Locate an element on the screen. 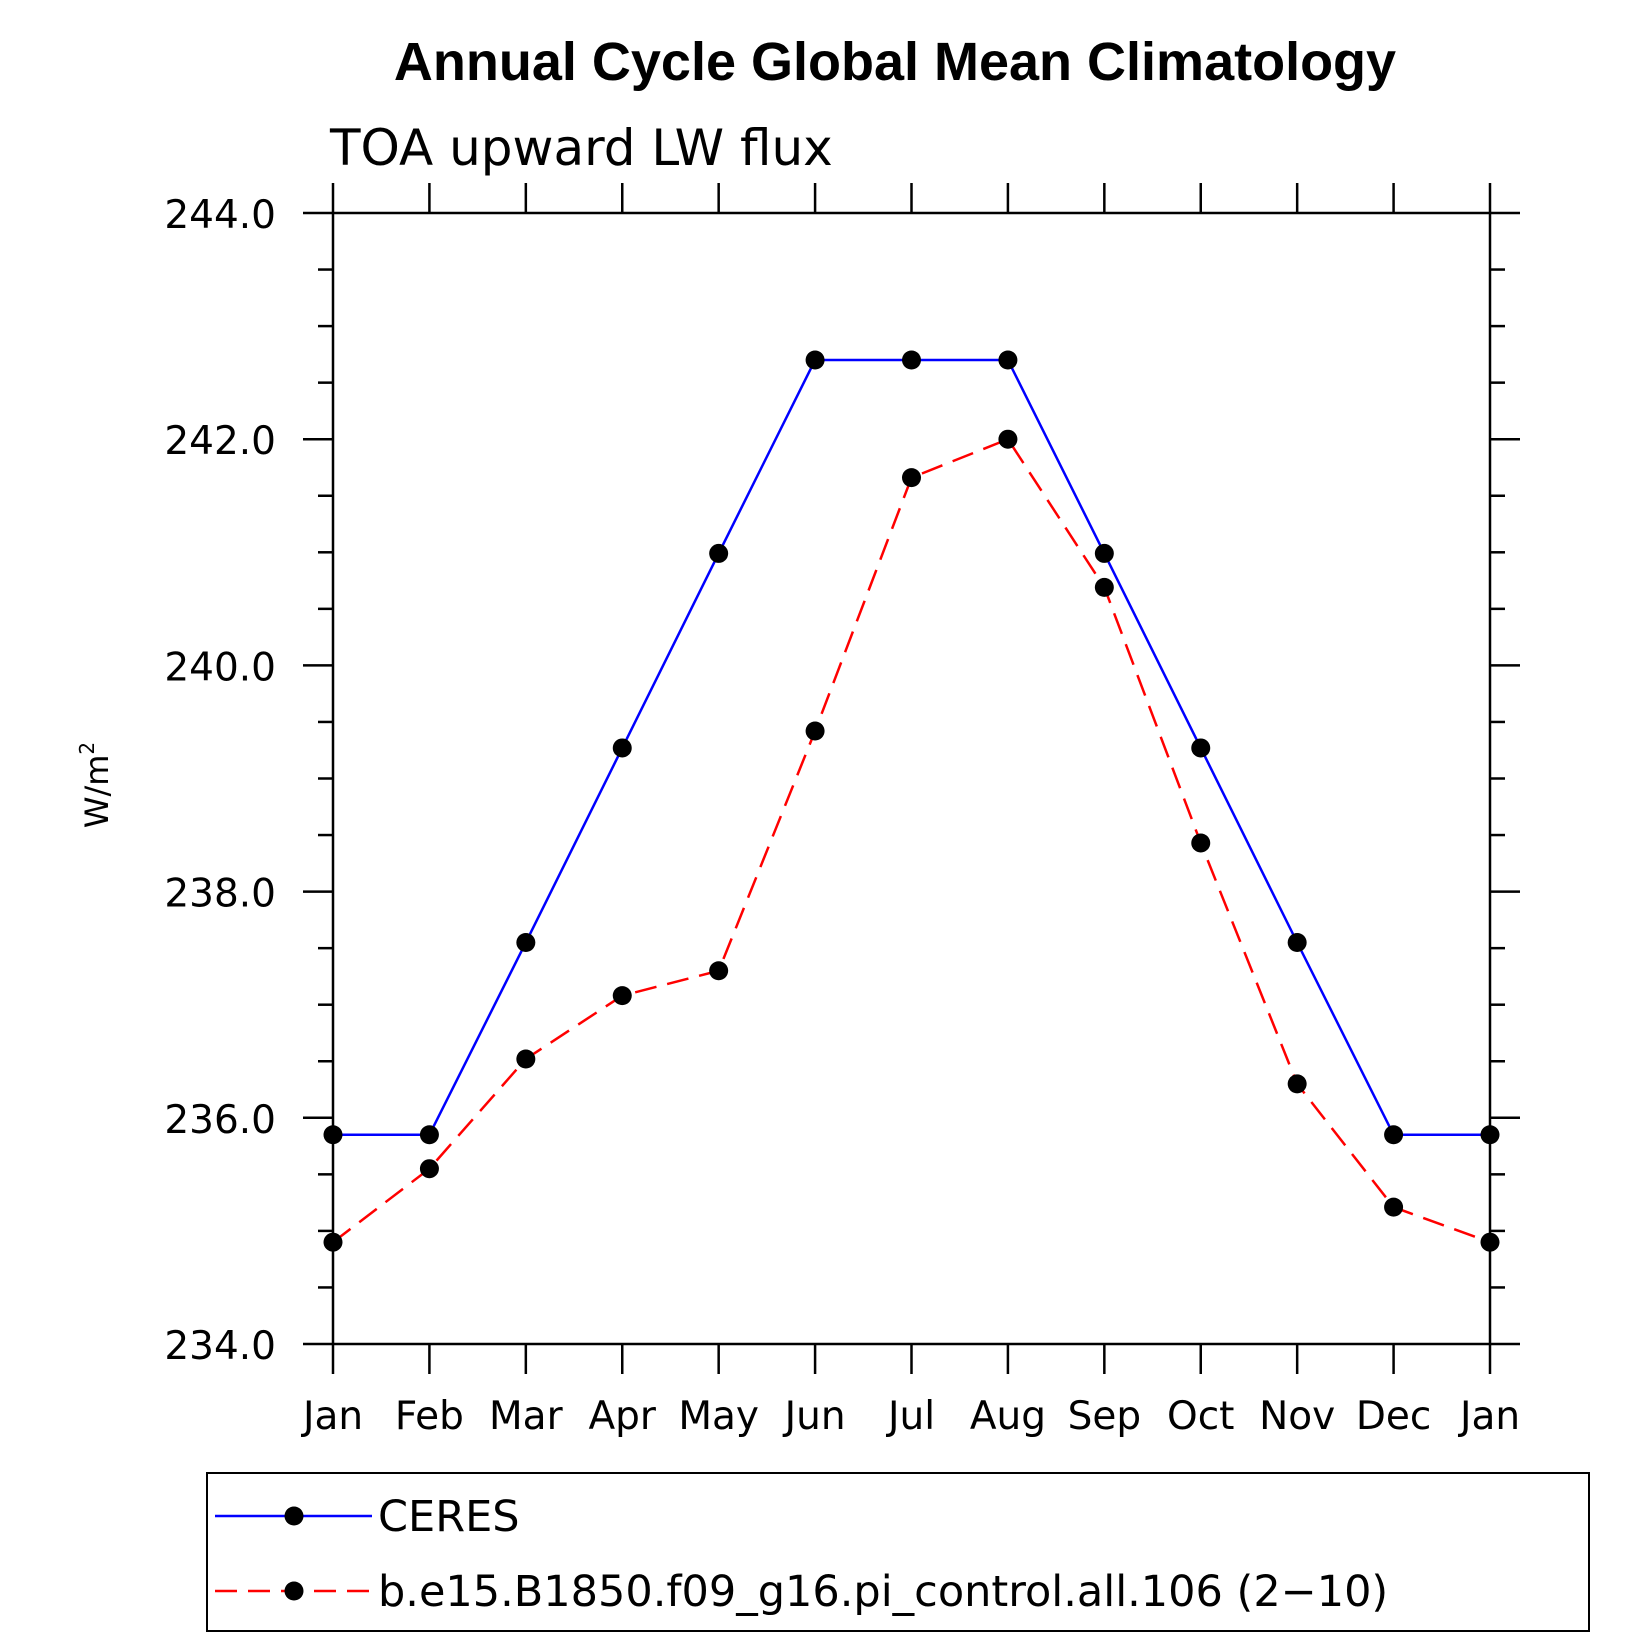 This screenshot has width=1647, height=1647. x-tick-label: Sep is located at coordinates (1105, 1416).